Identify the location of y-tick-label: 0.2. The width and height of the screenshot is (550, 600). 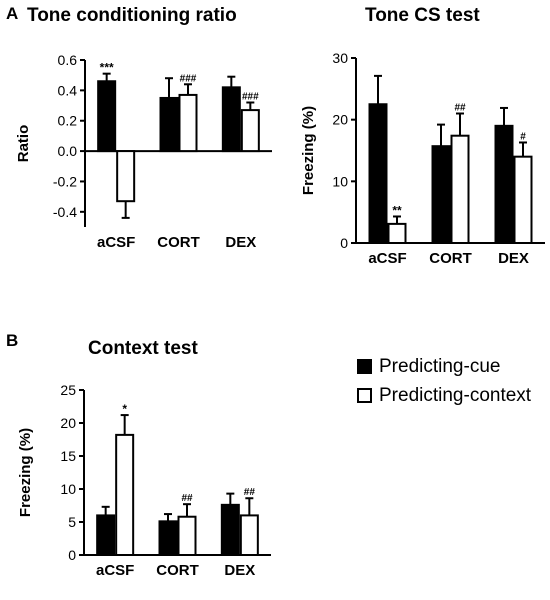
(68, 121).